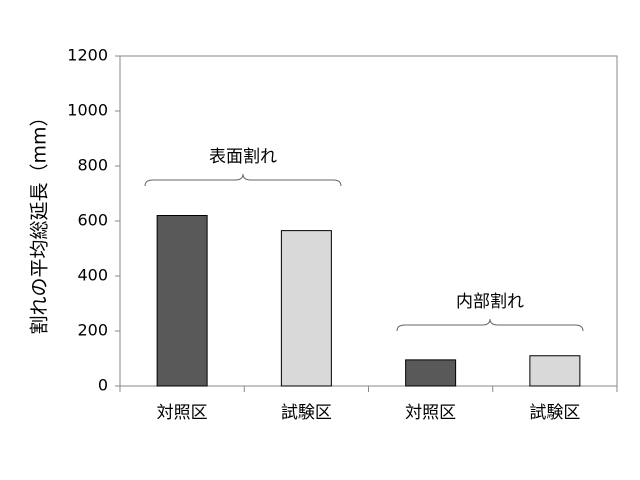  What do you see at coordinates (40, 220) in the screenshot?
I see `y-axis-label: 割れの平均総延長（mm）` at bounding box center [40, 220].